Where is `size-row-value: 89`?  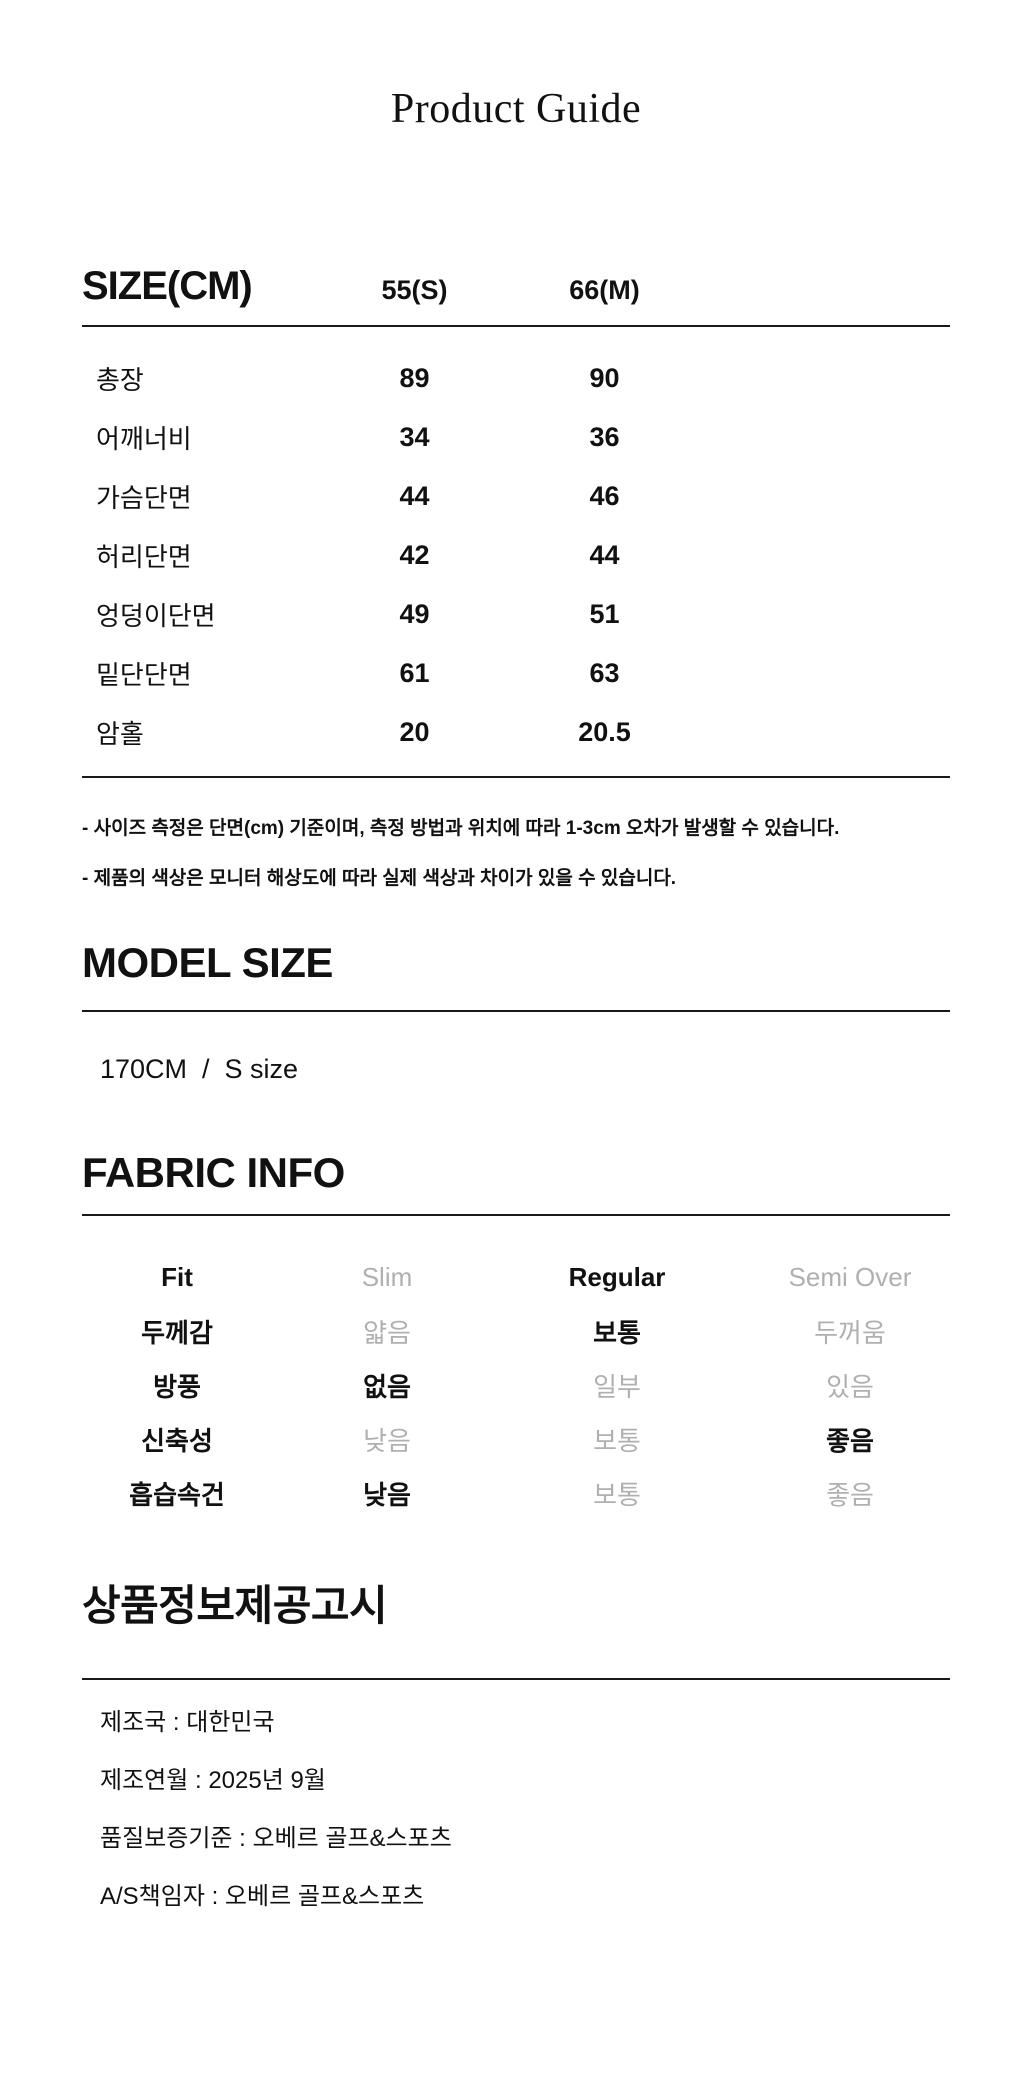 size-row-value: 89 is located at coordinates (414, 378).